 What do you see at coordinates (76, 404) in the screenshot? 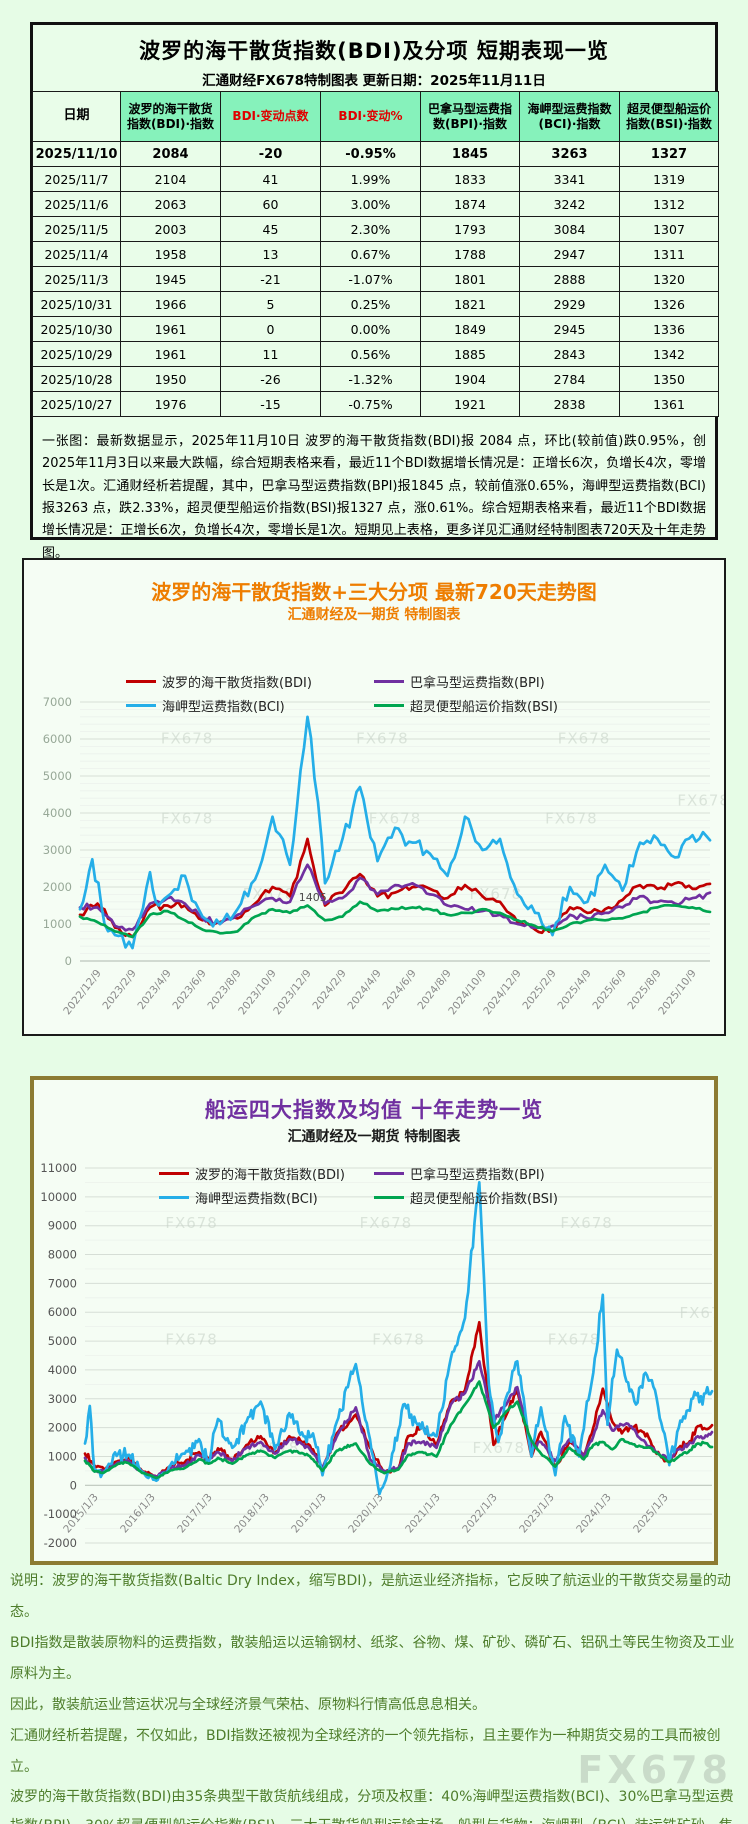
I see `table-cell: 2025/10/27` at bounding box center [76, 404].